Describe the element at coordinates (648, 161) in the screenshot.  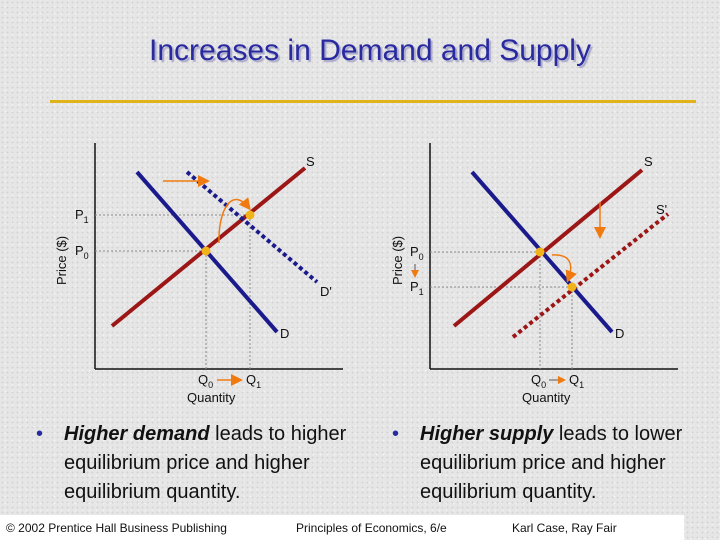
I see `right-supply-label: S` at that location.